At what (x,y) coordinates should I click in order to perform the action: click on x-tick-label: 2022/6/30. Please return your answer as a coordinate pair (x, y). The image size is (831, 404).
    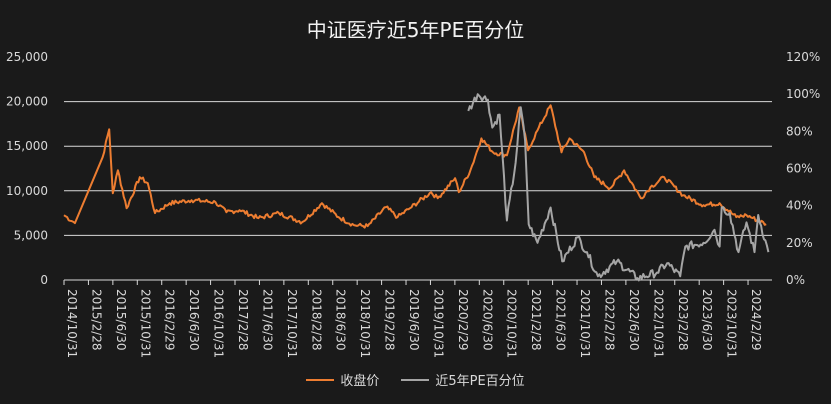
    Looking at the image, I should click on (634, 320).